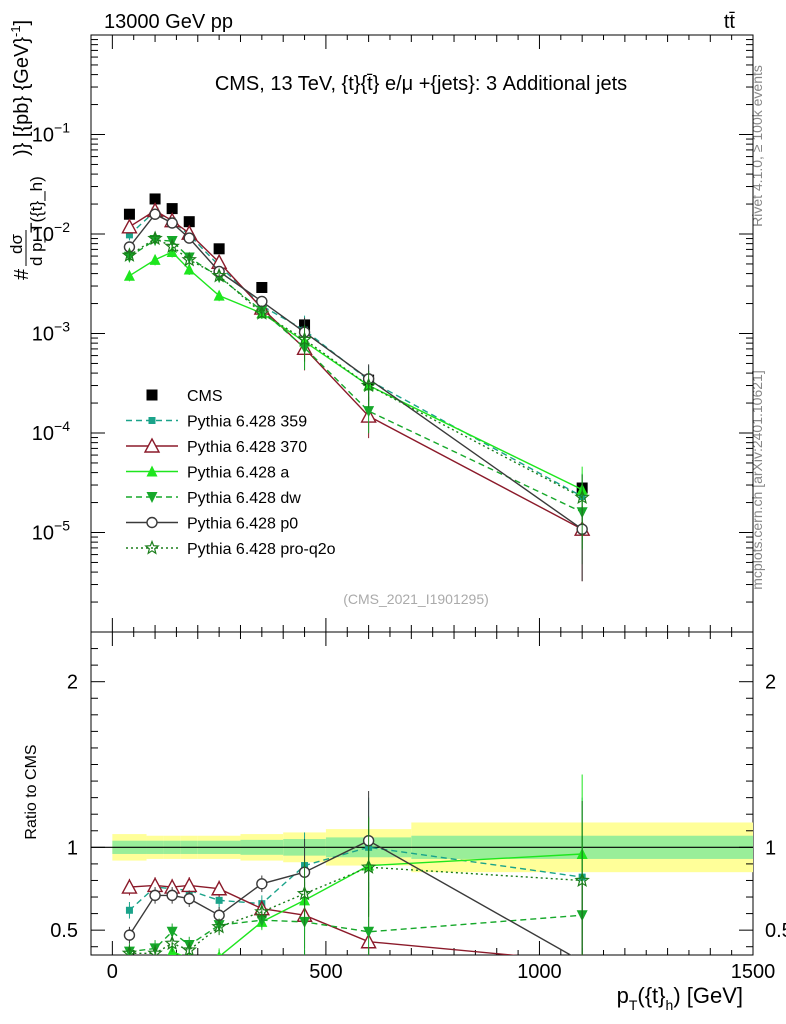 This screenshot has width=786, height=1024. Describe the element at coordinates (216, 446) in the screenshot. I see `legend-item: Pythia 6.428 370` at that location.